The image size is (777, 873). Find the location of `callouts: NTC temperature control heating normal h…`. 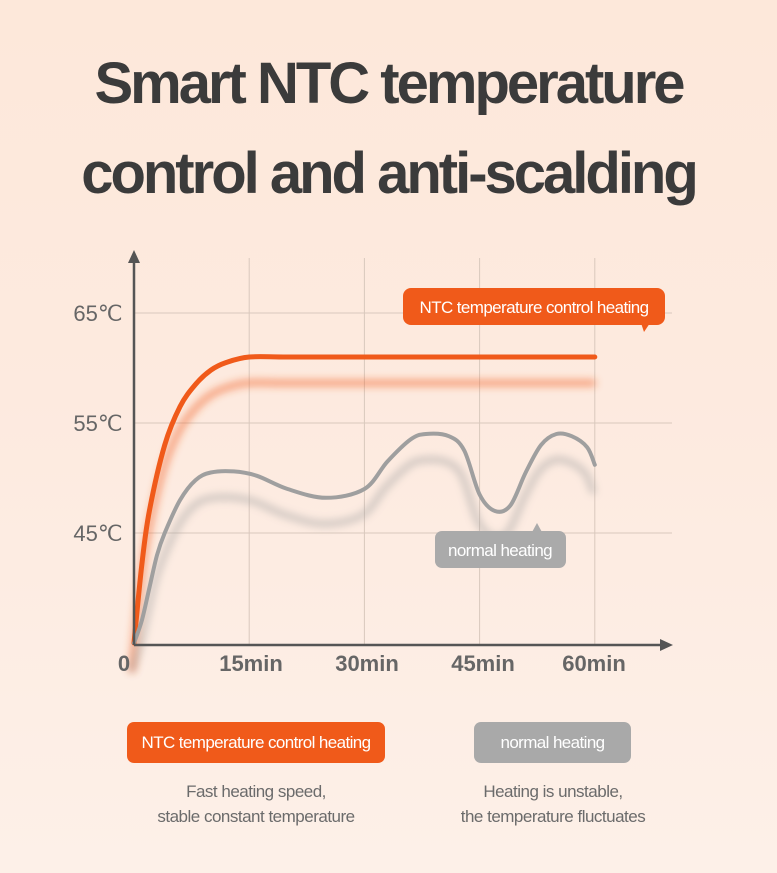

callouts: NTC temperature control heating normal h… is located at coordinates (534, 428).